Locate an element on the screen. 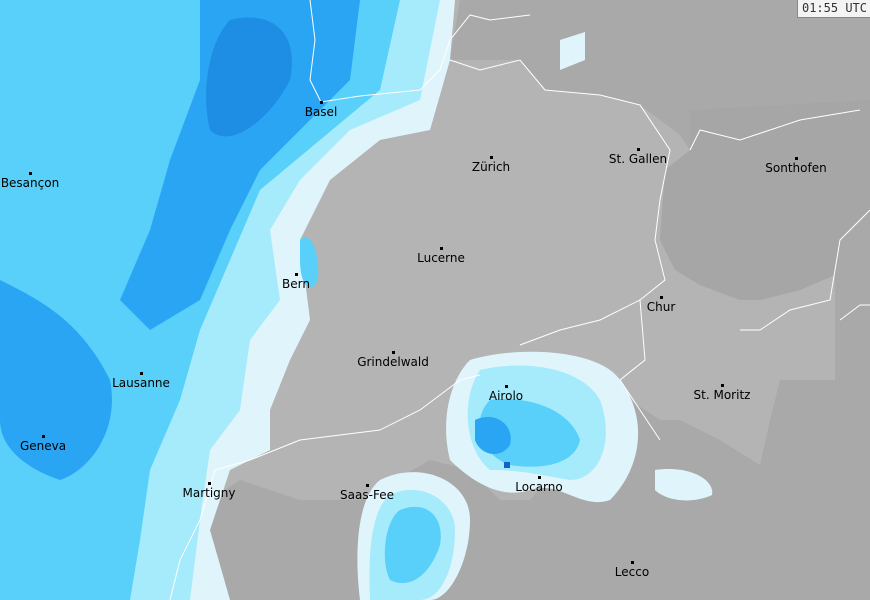  precip-very-heavy is located at coordinates (249, 77).